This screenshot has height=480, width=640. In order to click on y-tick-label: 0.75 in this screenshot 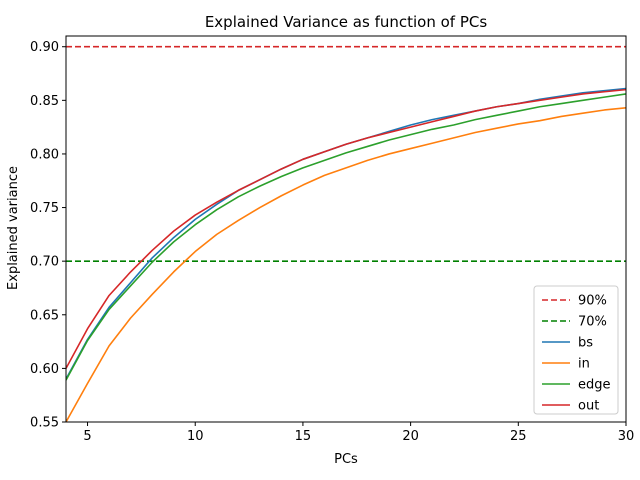, I will do `click(44, 208)`.